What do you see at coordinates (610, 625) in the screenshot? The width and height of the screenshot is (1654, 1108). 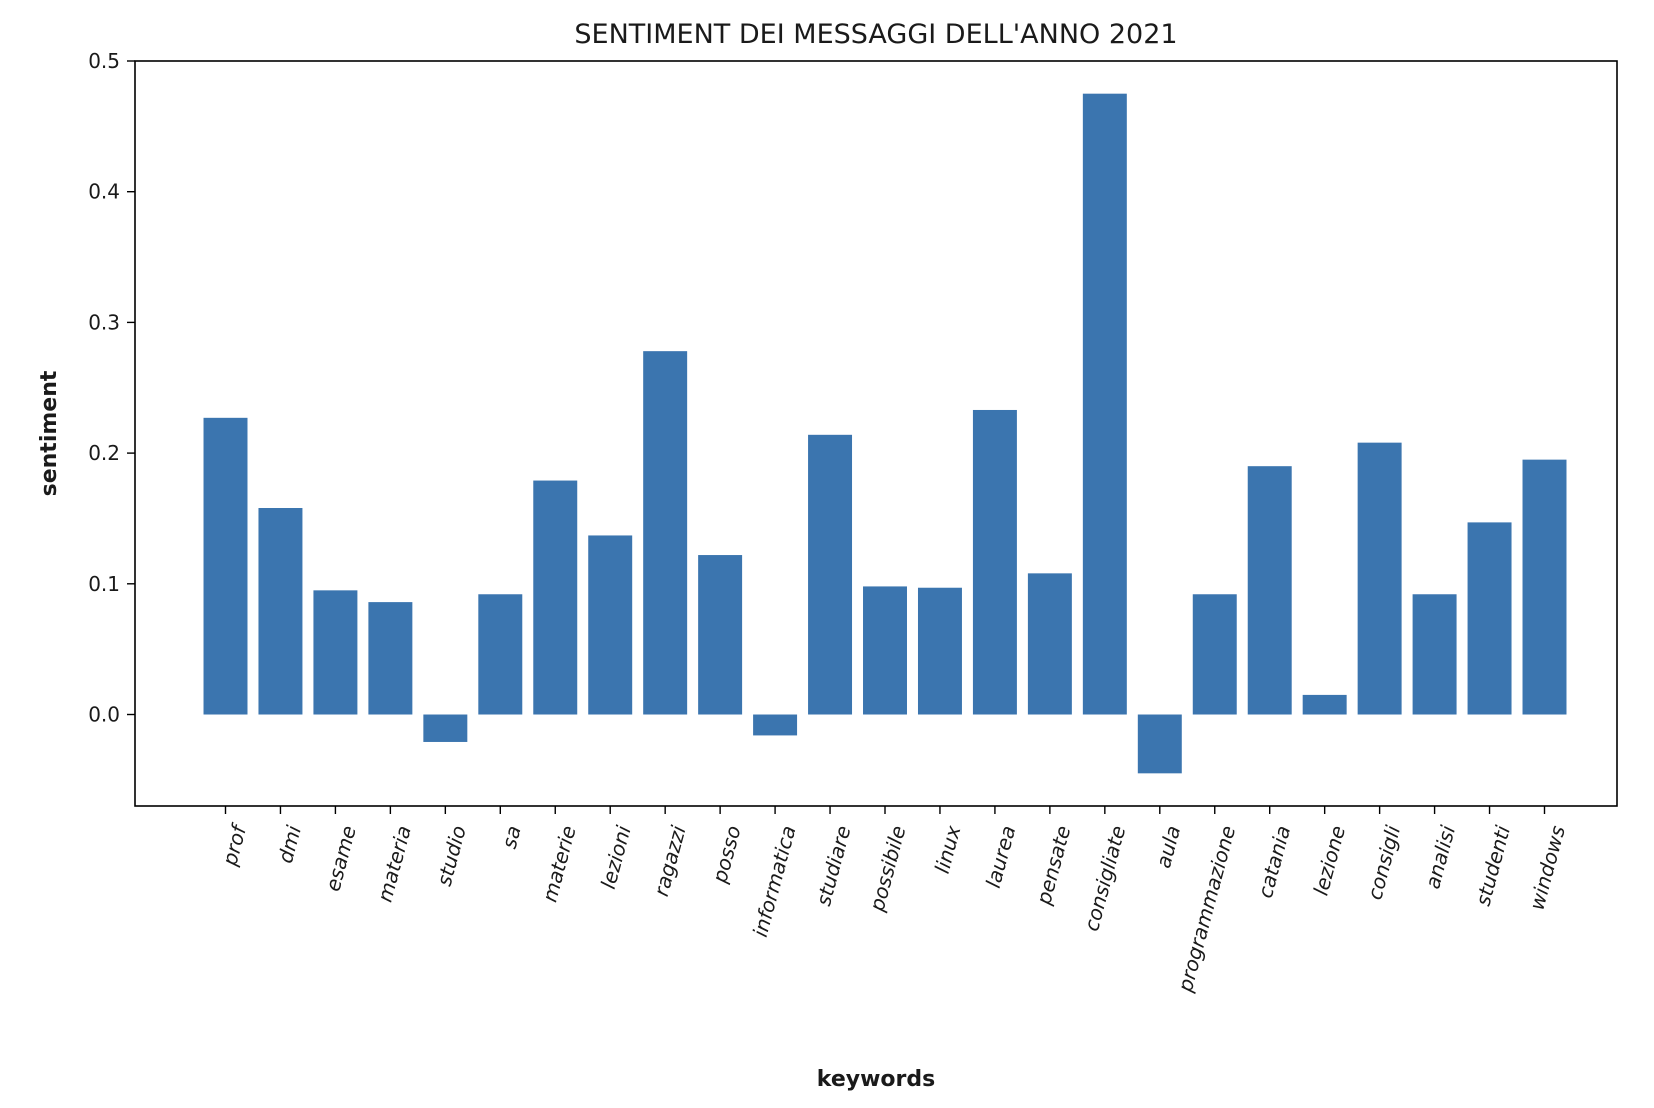 I see `bar-lezioni` at bounding box center [610, 625].